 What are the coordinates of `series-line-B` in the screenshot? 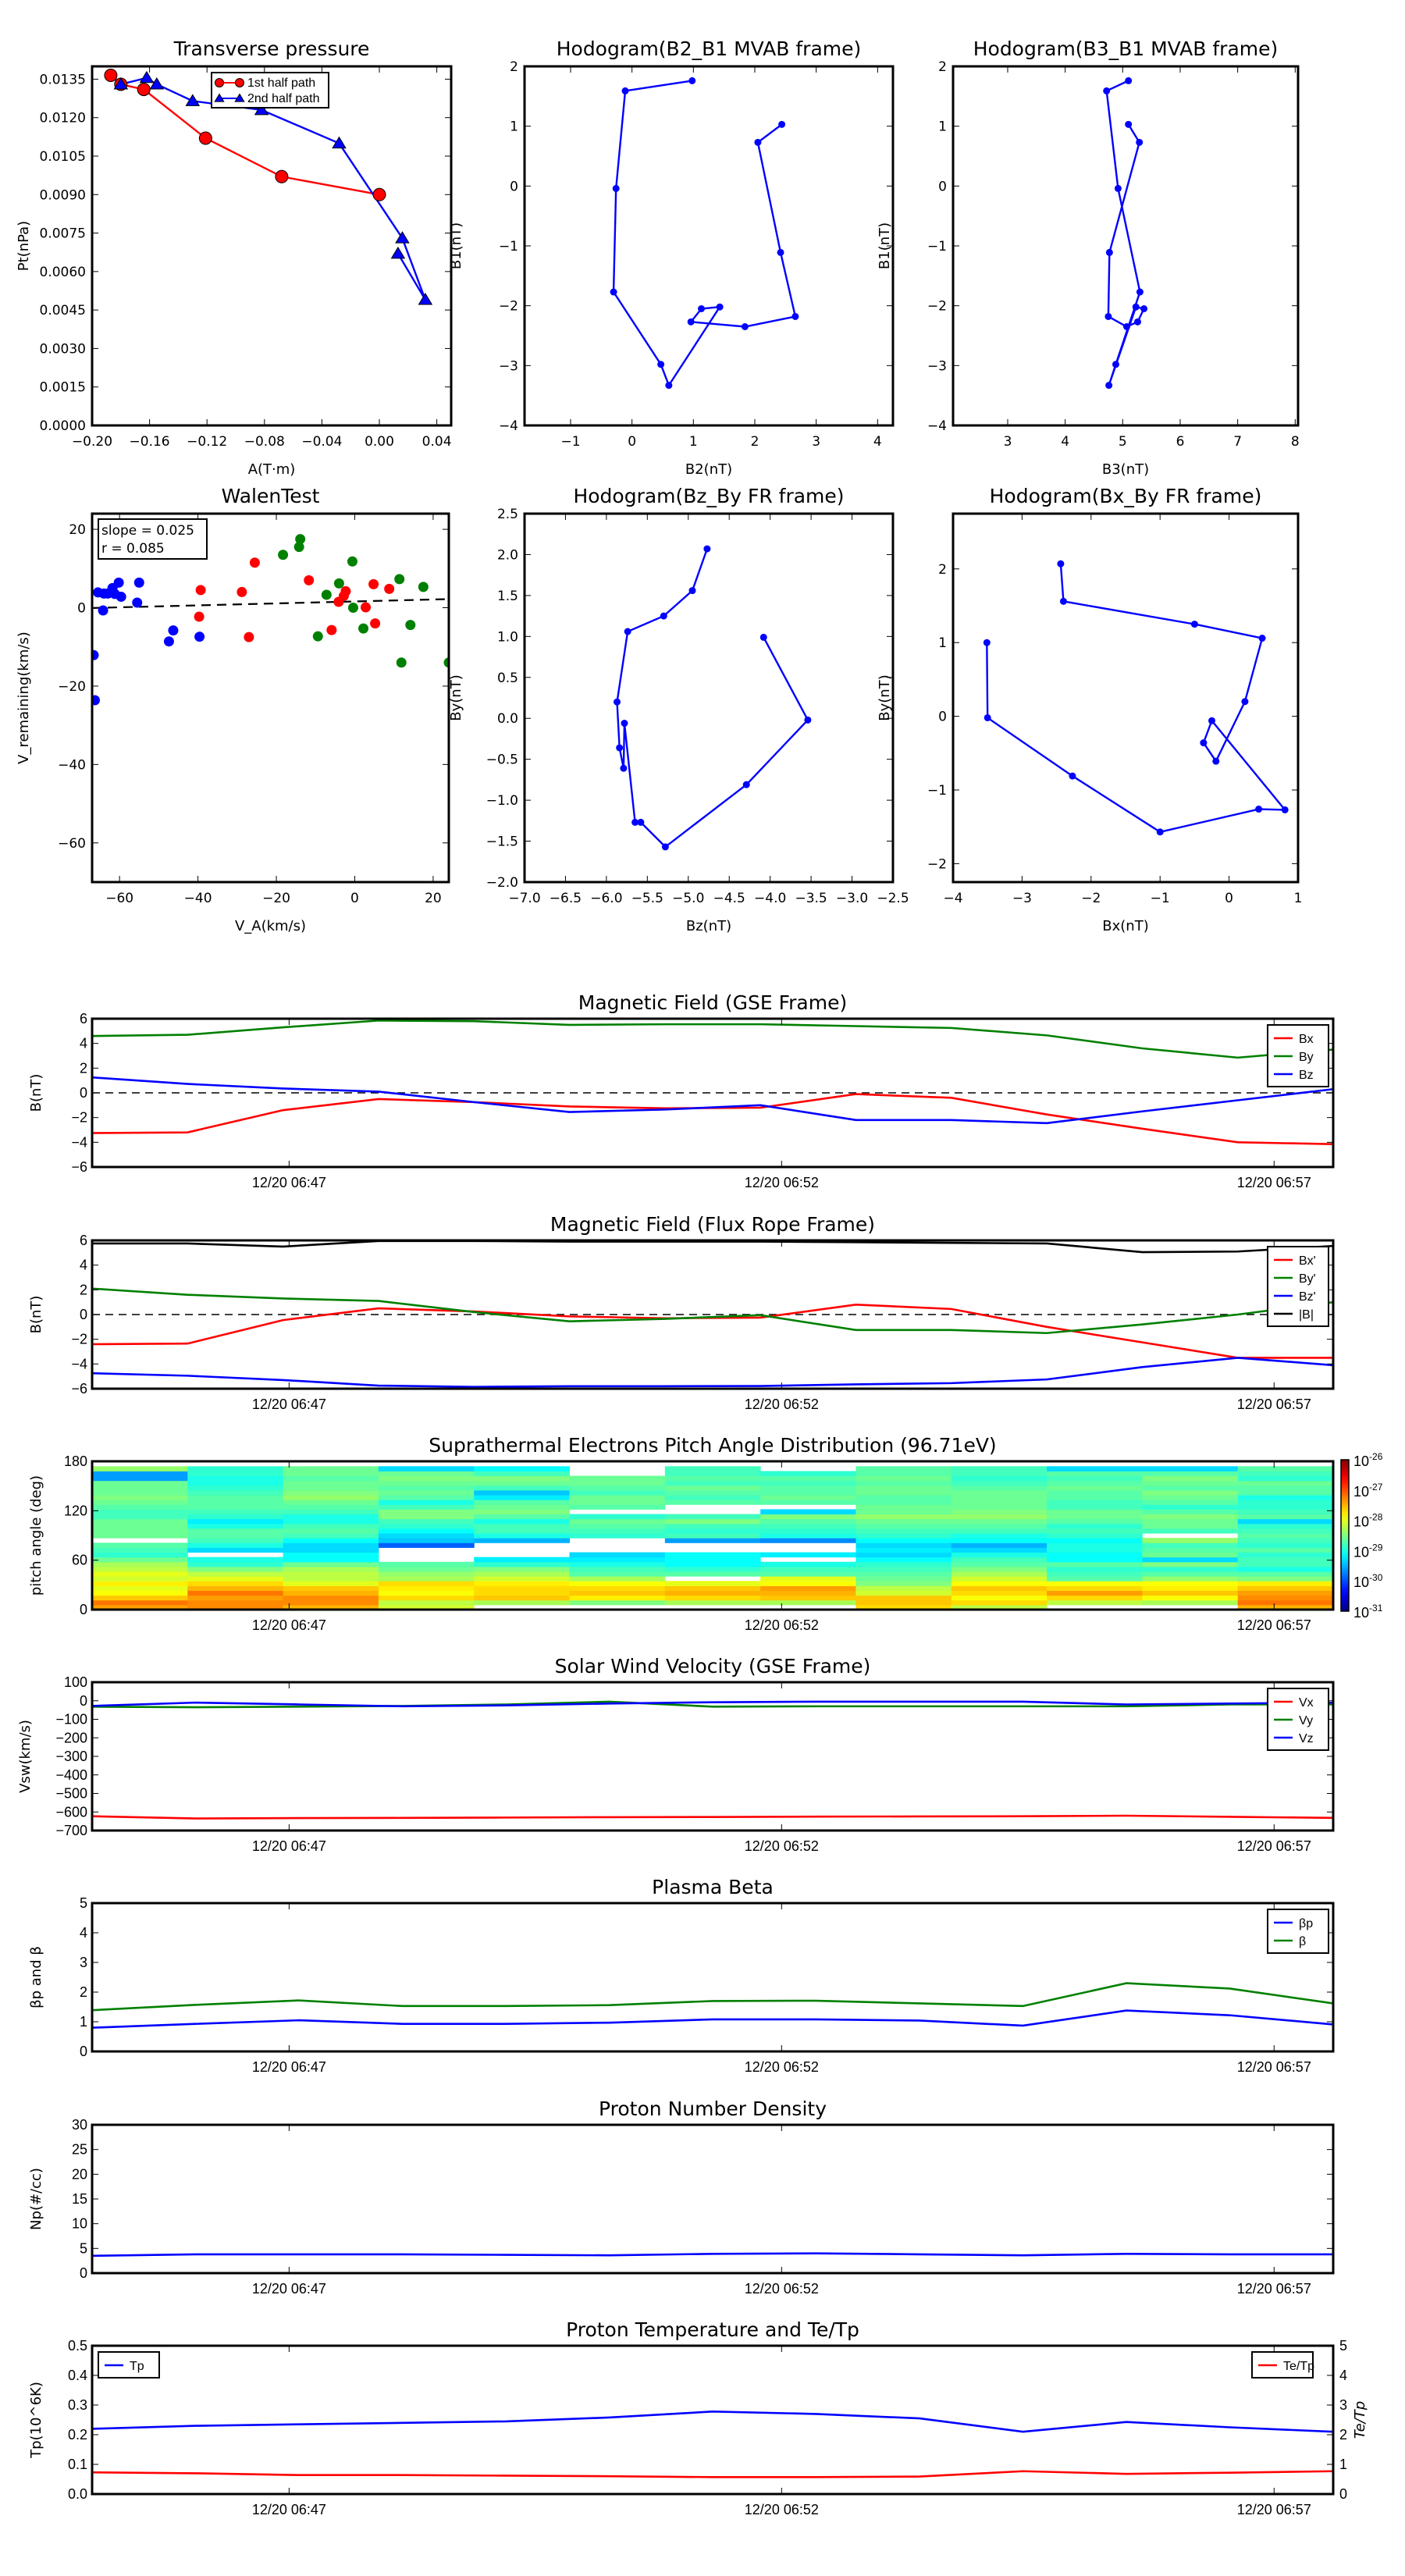 It's located at (713, 1247).